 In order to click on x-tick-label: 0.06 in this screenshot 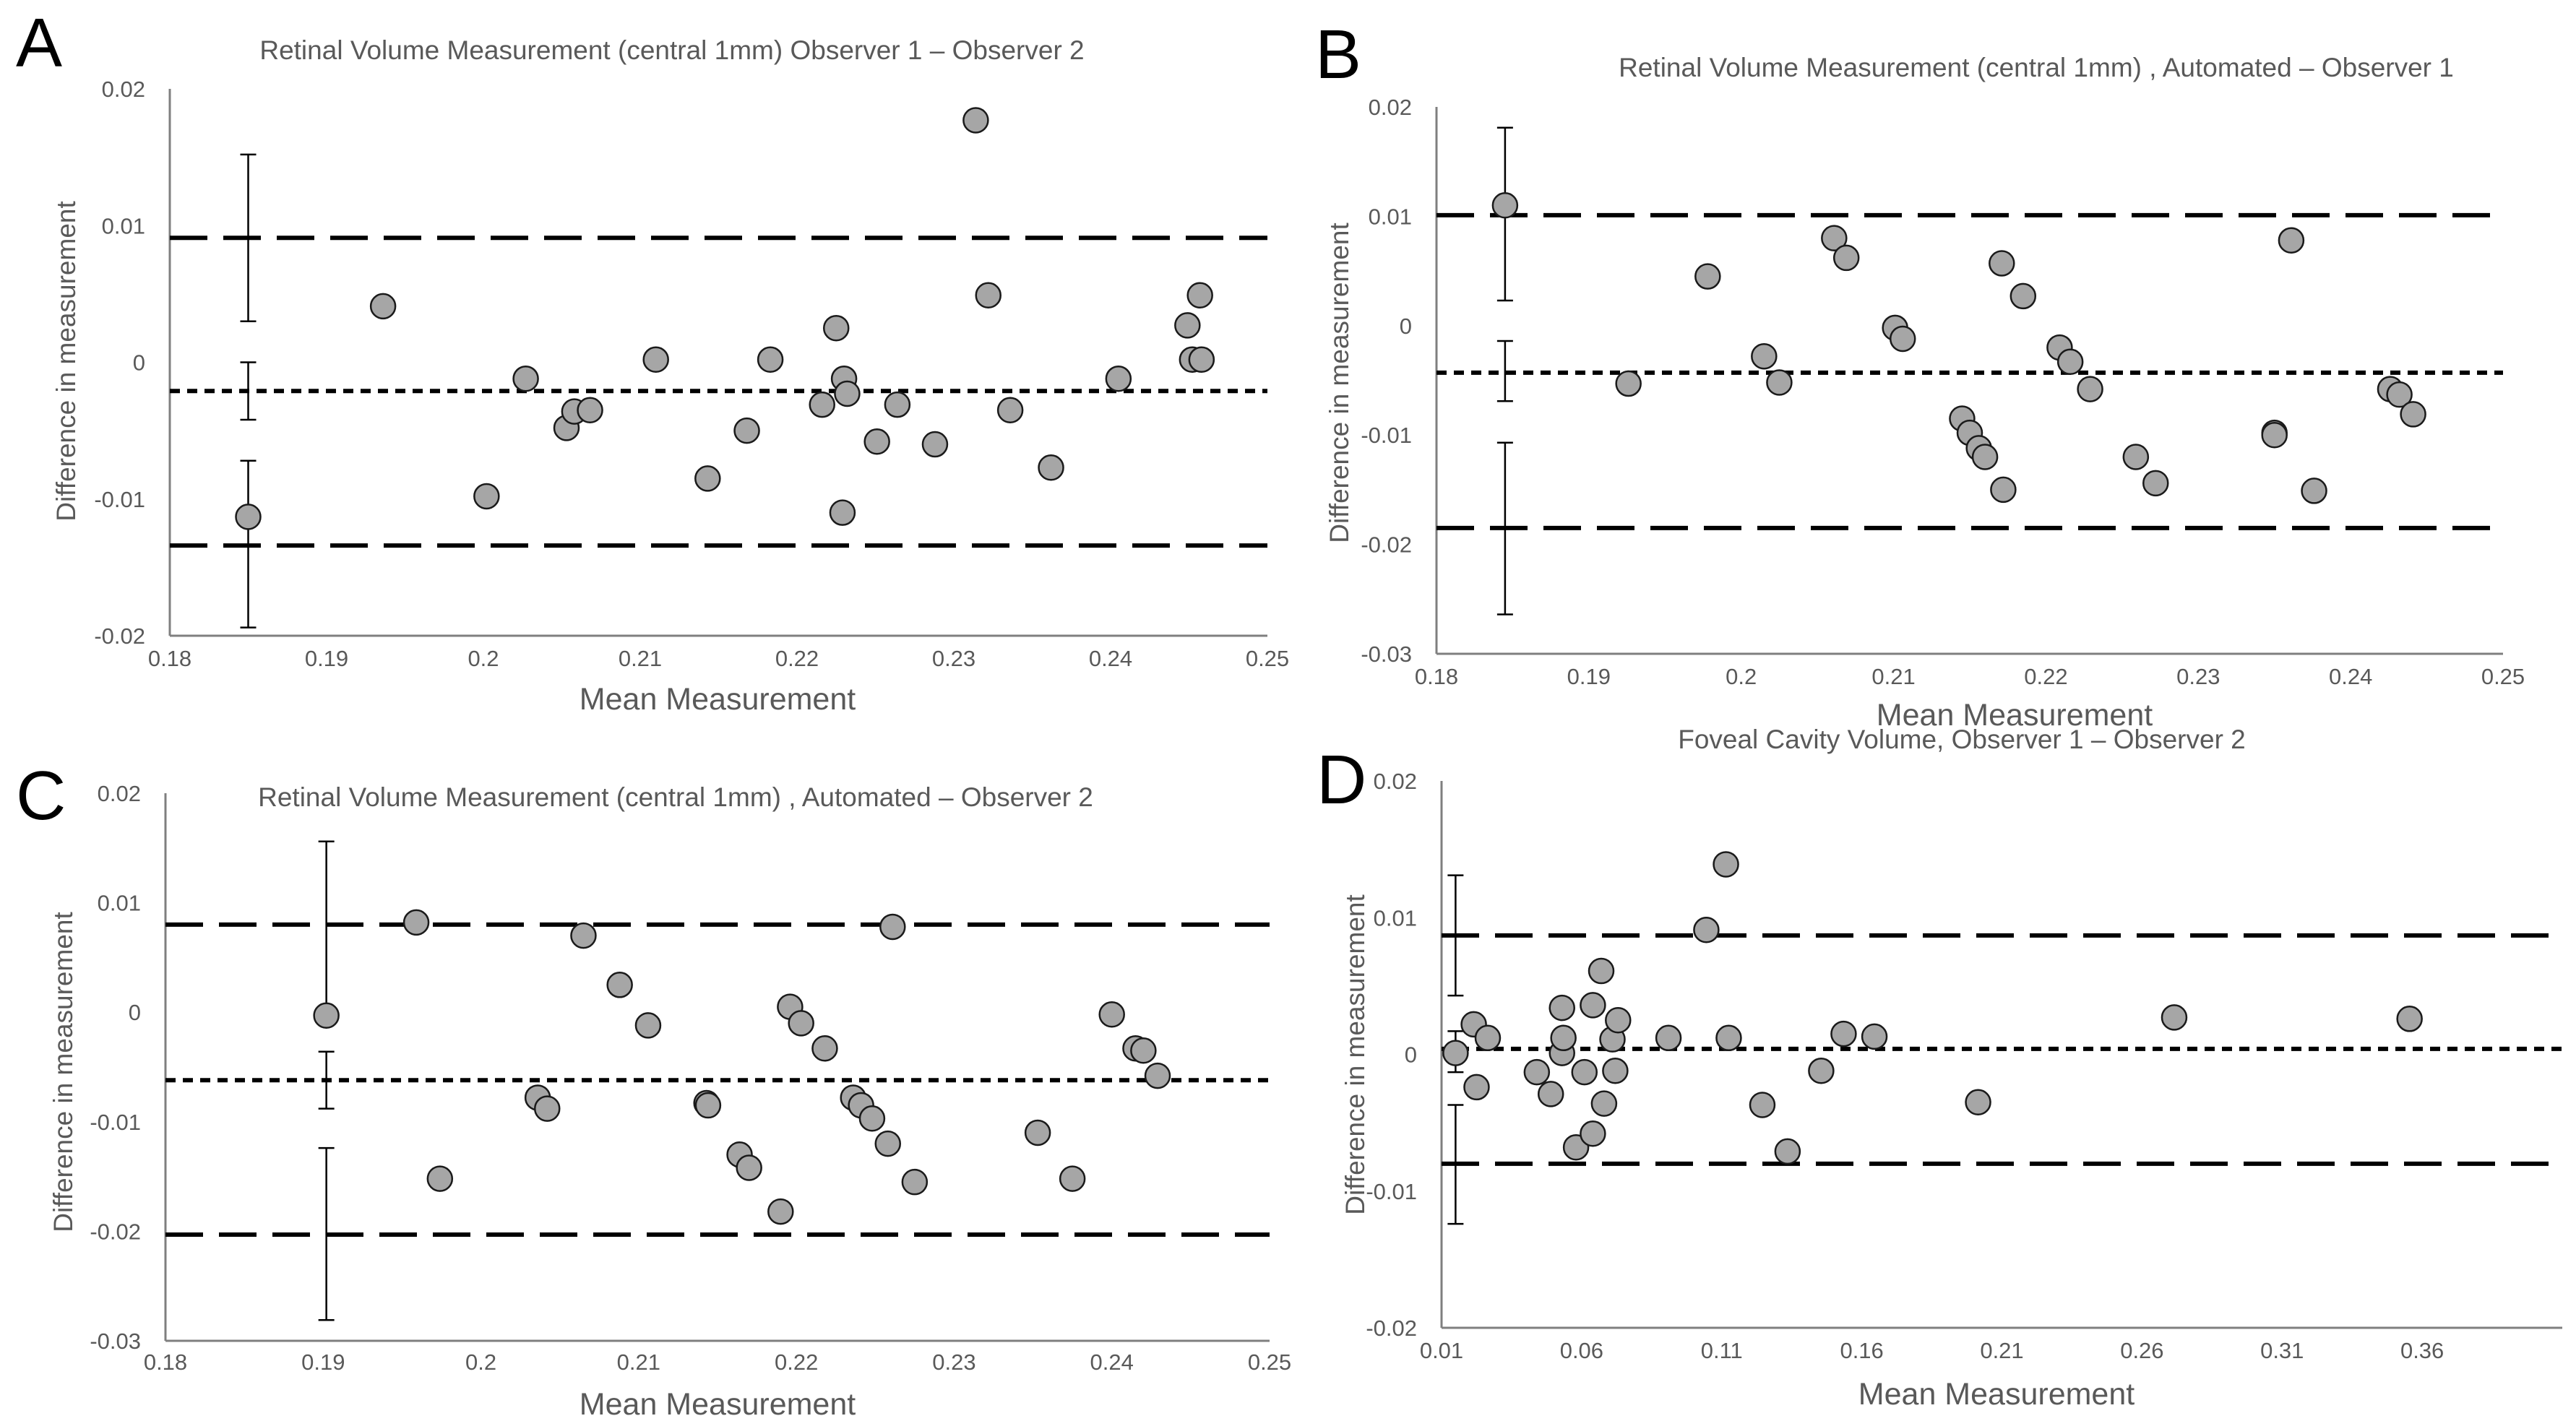, I will do `click(1581, 1350)`.